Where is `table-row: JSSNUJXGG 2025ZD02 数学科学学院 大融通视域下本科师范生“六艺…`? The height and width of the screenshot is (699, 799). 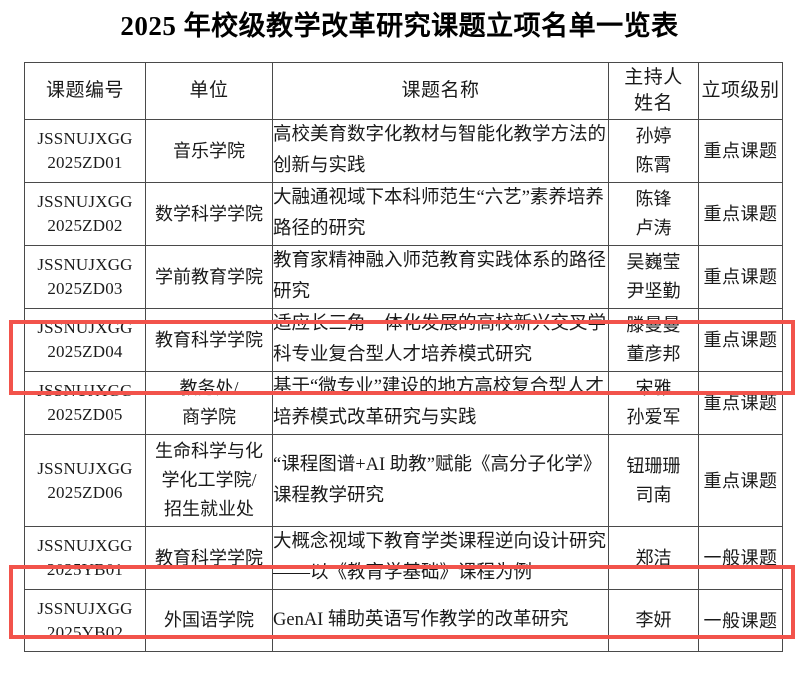
table-row: JSSNUJXGG 2025ZD02 数学科学学院 大融通视域下本科师范生“六艺… is located at coordinates (403, 214).